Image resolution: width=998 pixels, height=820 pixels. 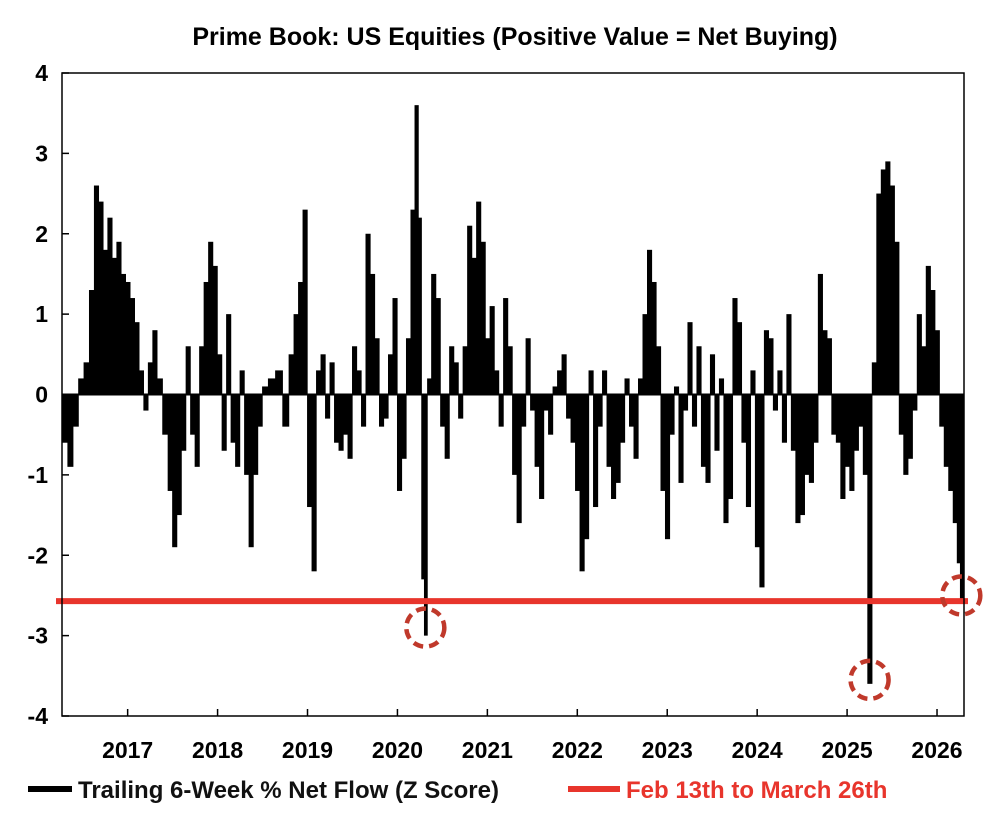 What do you see at coordinates (693, 638) in the screenshot?
I see `annotations-group` at bounding box center [693, 638].